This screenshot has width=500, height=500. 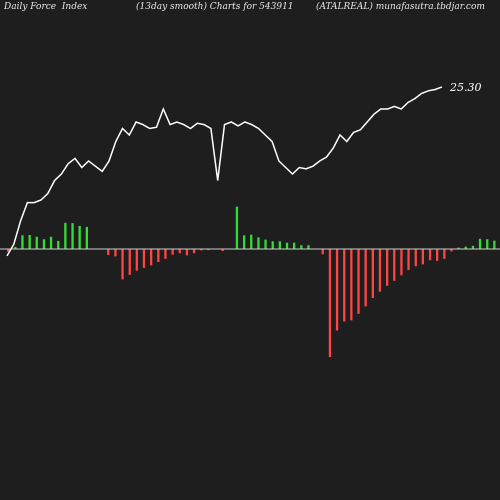 I want to click on chart-header-right: (ATALREAL) munafasutra.tbdjar.com, so click(x=400, y=7).